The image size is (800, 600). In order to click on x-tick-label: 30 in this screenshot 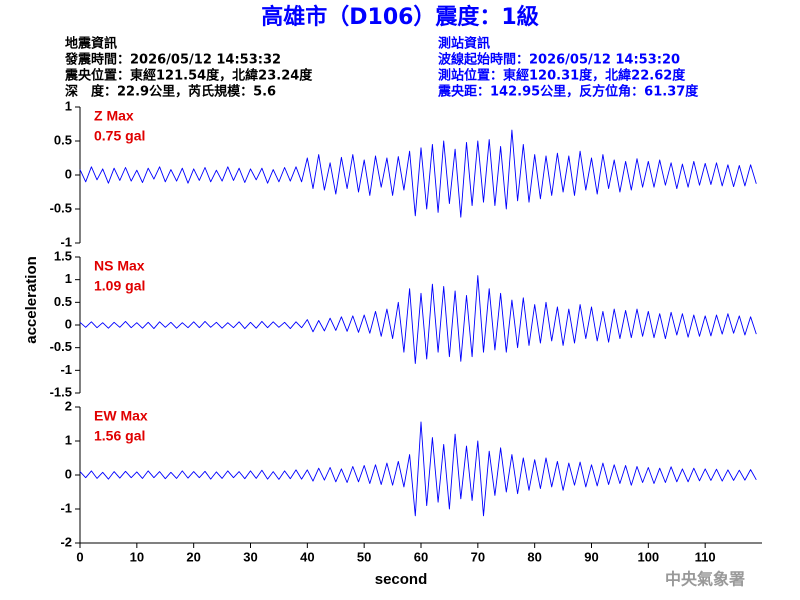, I will do `click(250, 556)`.